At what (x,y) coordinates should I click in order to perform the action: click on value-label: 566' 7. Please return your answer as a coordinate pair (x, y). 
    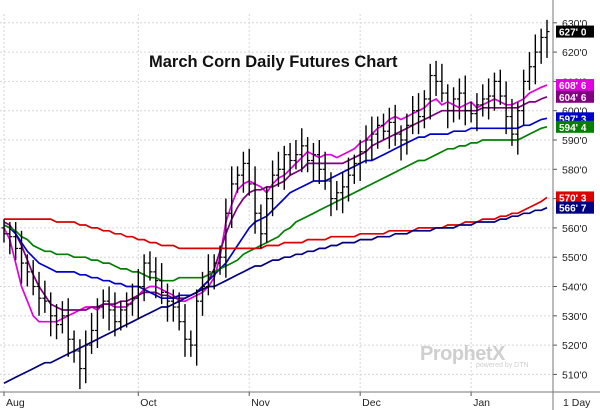
    Looking at the image, I should click on (575, 208).